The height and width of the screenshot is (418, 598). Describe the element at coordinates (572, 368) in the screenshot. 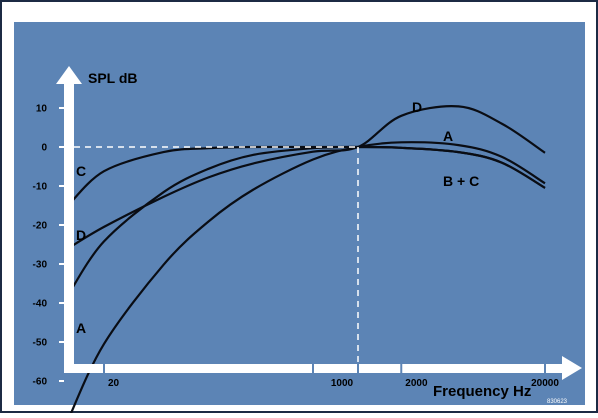

I see `x-axis-arrowhead` at that location.